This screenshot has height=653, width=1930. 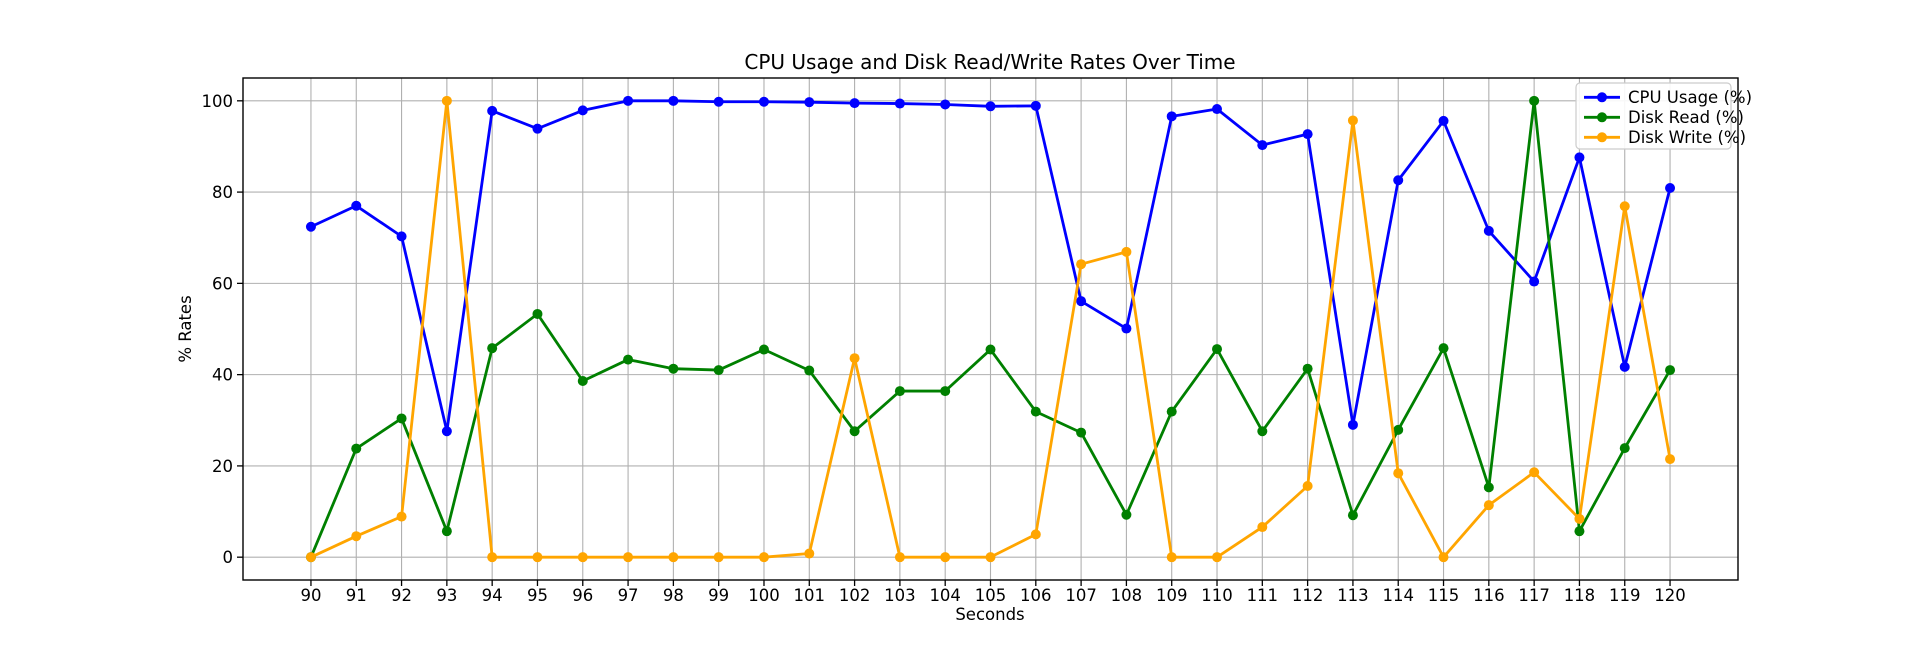 What do you see at coordinates (810, 595) in the screenshot?
I see `x-tick-label: 101` at bounding box center [810, 595].